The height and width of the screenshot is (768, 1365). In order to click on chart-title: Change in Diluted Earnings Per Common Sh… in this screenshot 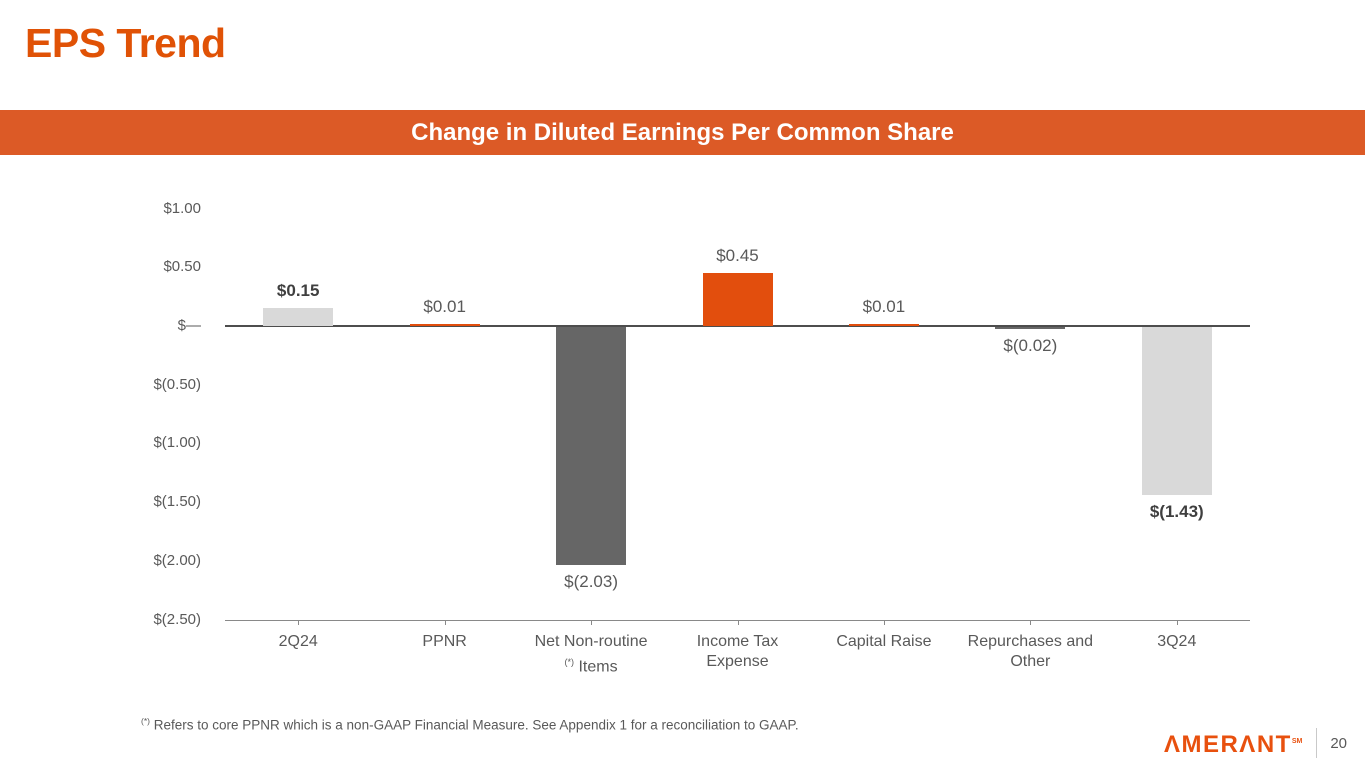, I will do `click(682, 132)`.